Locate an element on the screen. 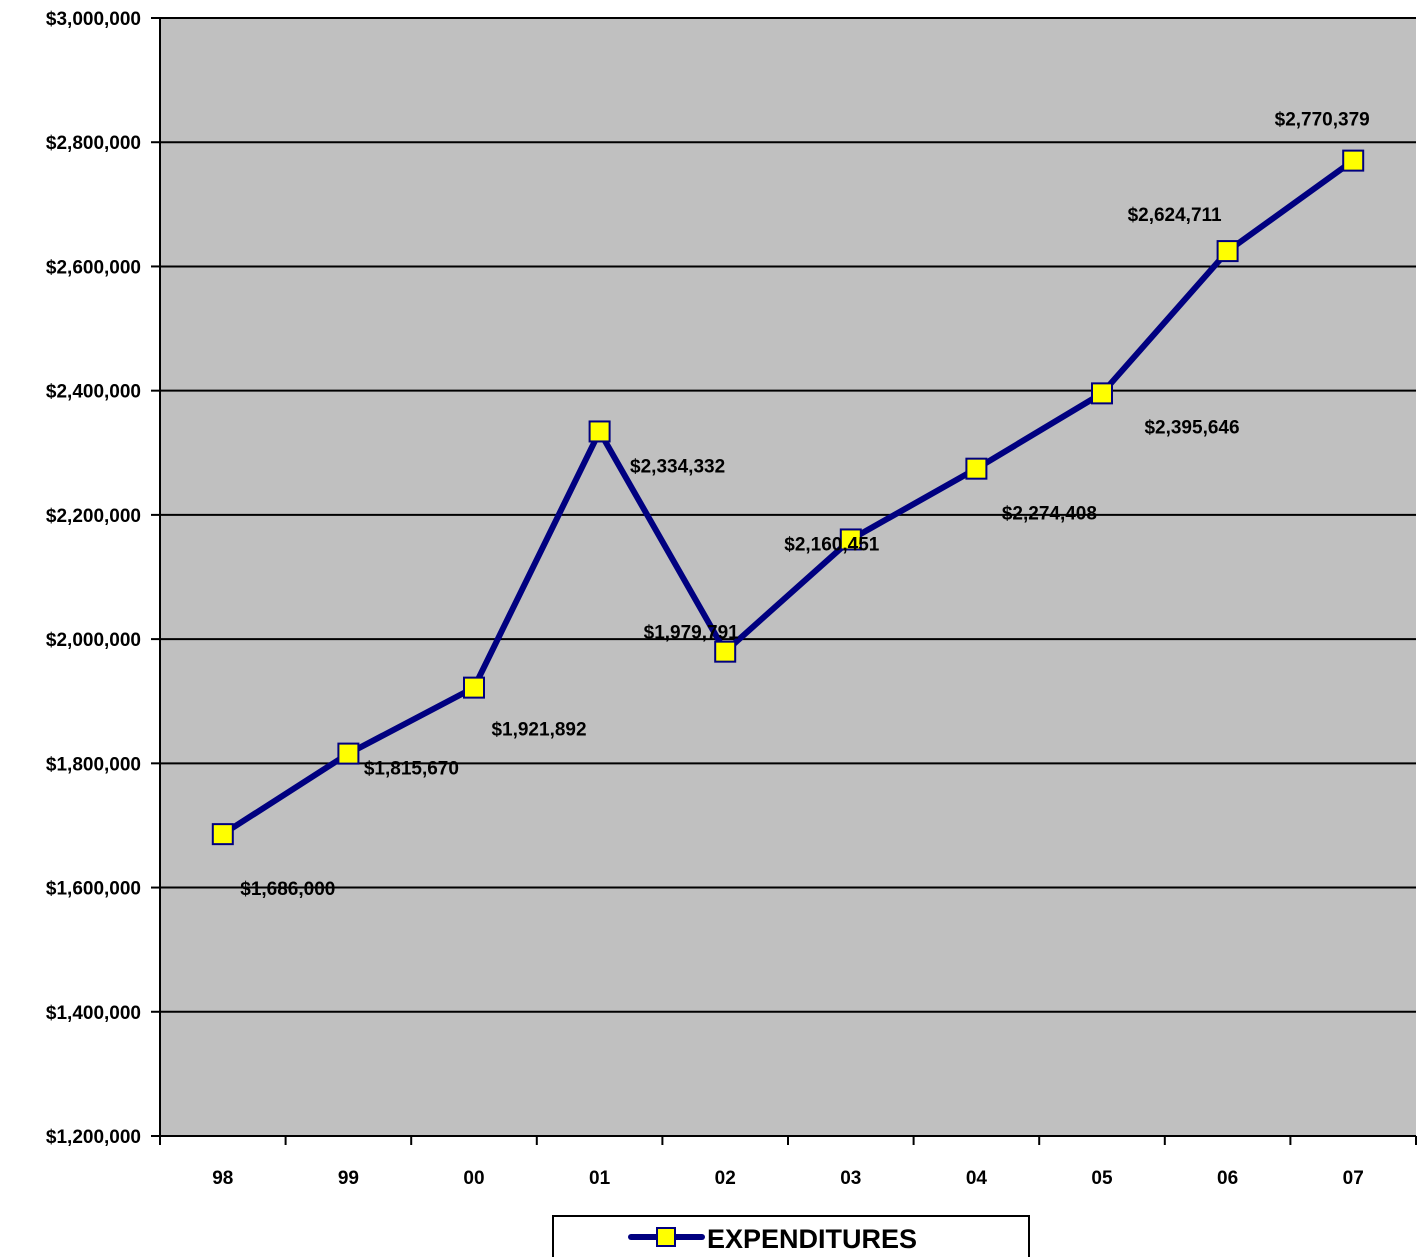 Image resolution: width=1424 pixels, height=1257 pixels. x-tick-label: 02 is located at coordinates (725, 1178).